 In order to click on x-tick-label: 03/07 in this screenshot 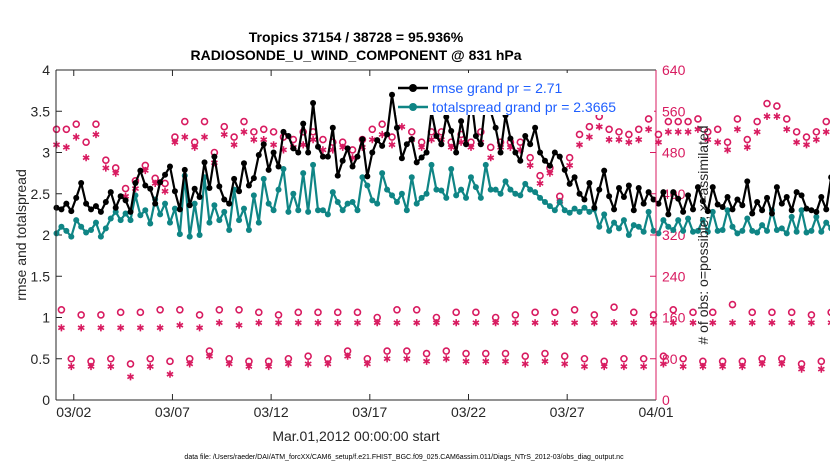, I will do `click(172, 412)`.